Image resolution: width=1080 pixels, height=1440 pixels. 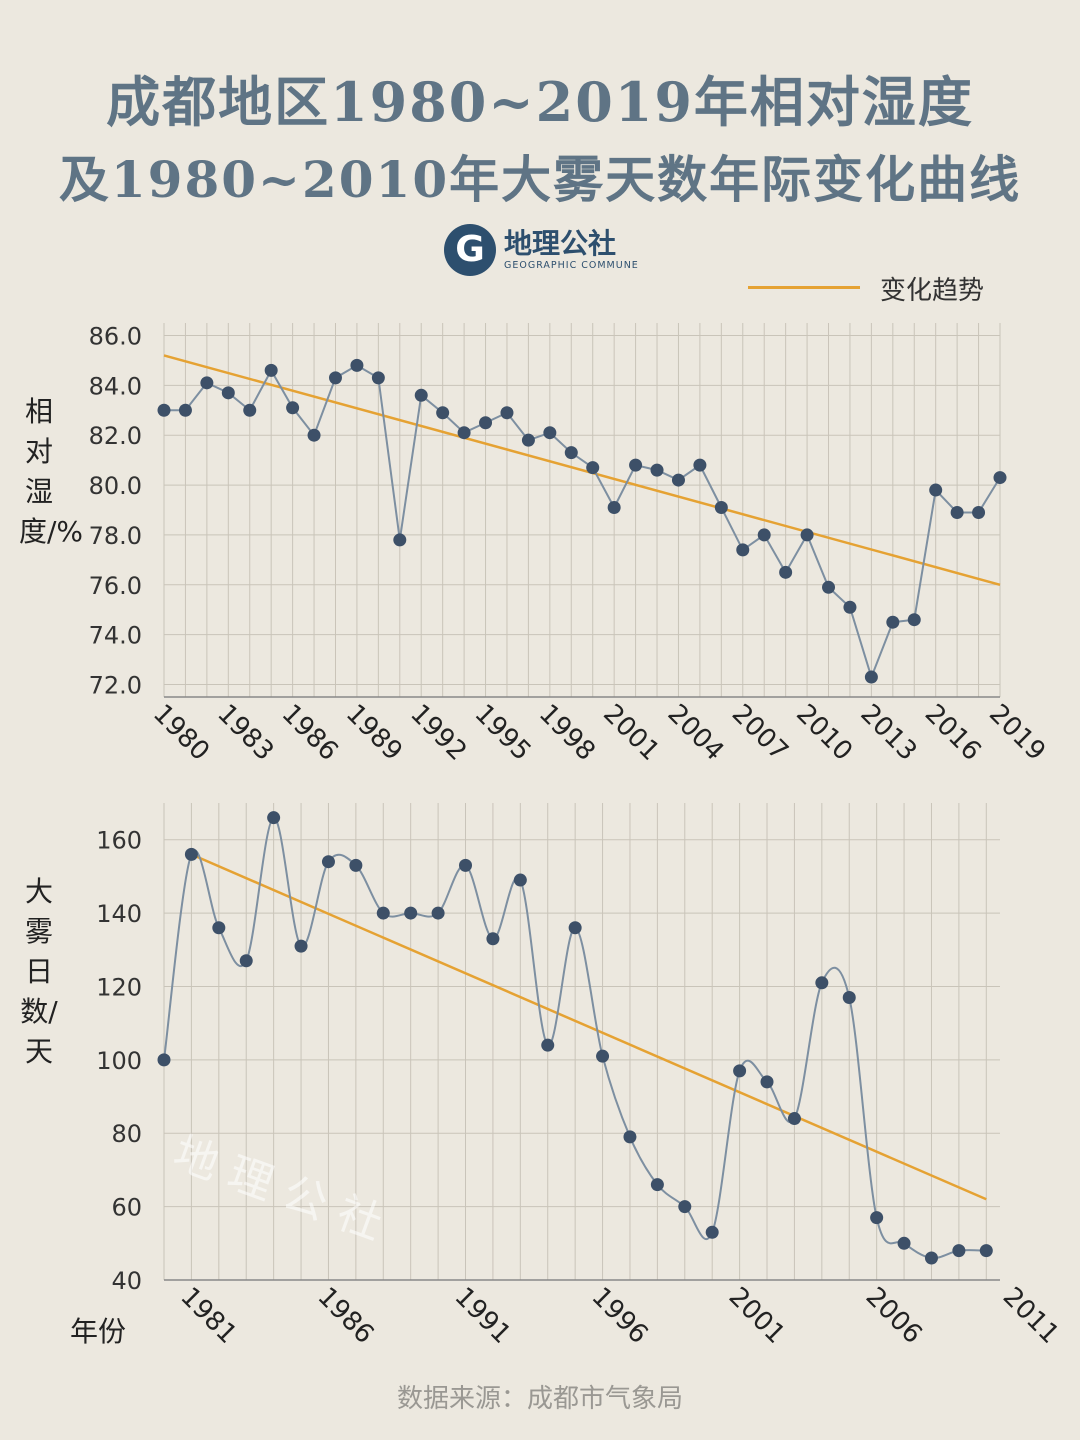 I want to click on legend: 变化趋势, so click(x=898, y=288).